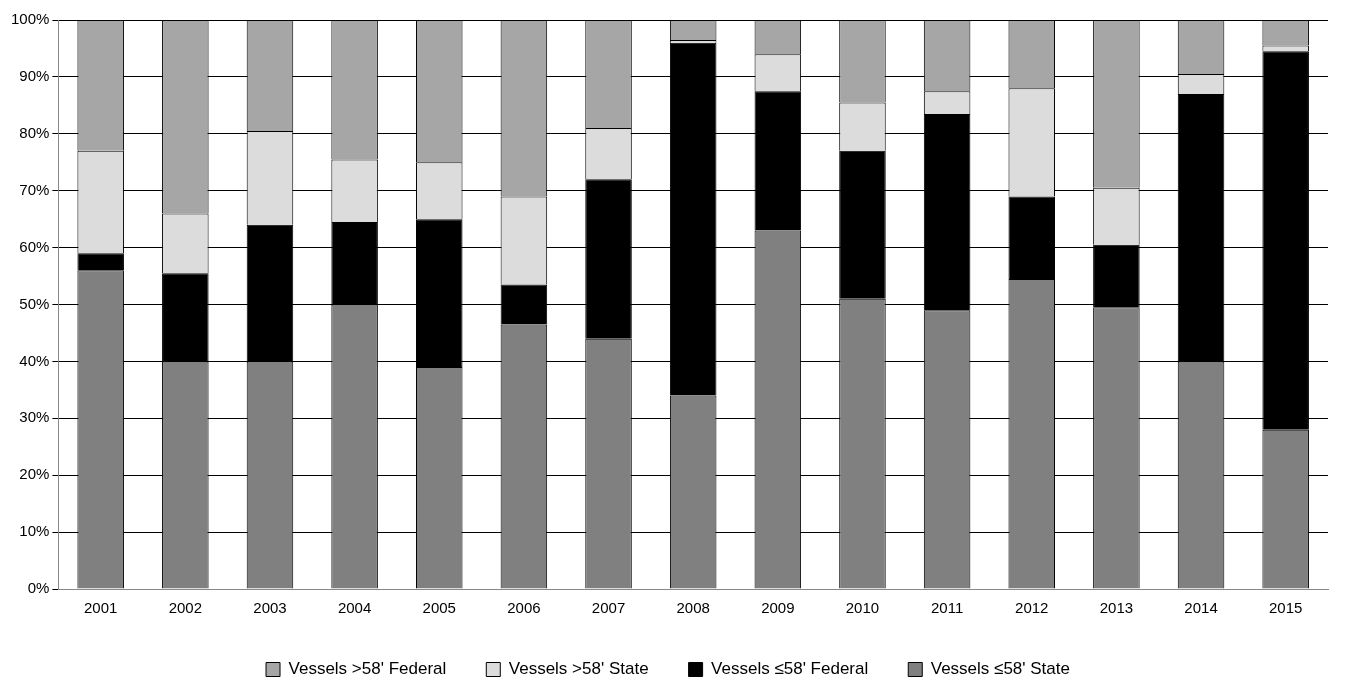 The height and width of the screenshot is (698, 1357). What do you see at coordinates (1201, 608) in the screenshot?
I see `x-tick-label: 2014` at bounding box center [1201, 608].